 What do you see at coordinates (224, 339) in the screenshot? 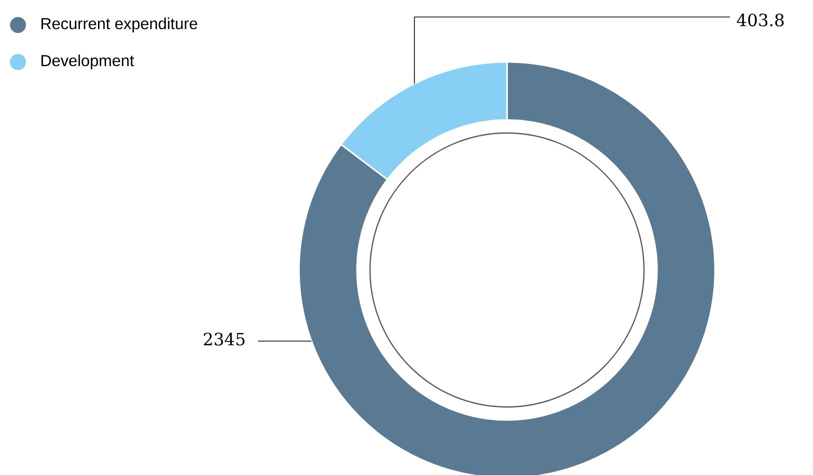
I see `data-label: 2345` at bounding box center [224, 339].